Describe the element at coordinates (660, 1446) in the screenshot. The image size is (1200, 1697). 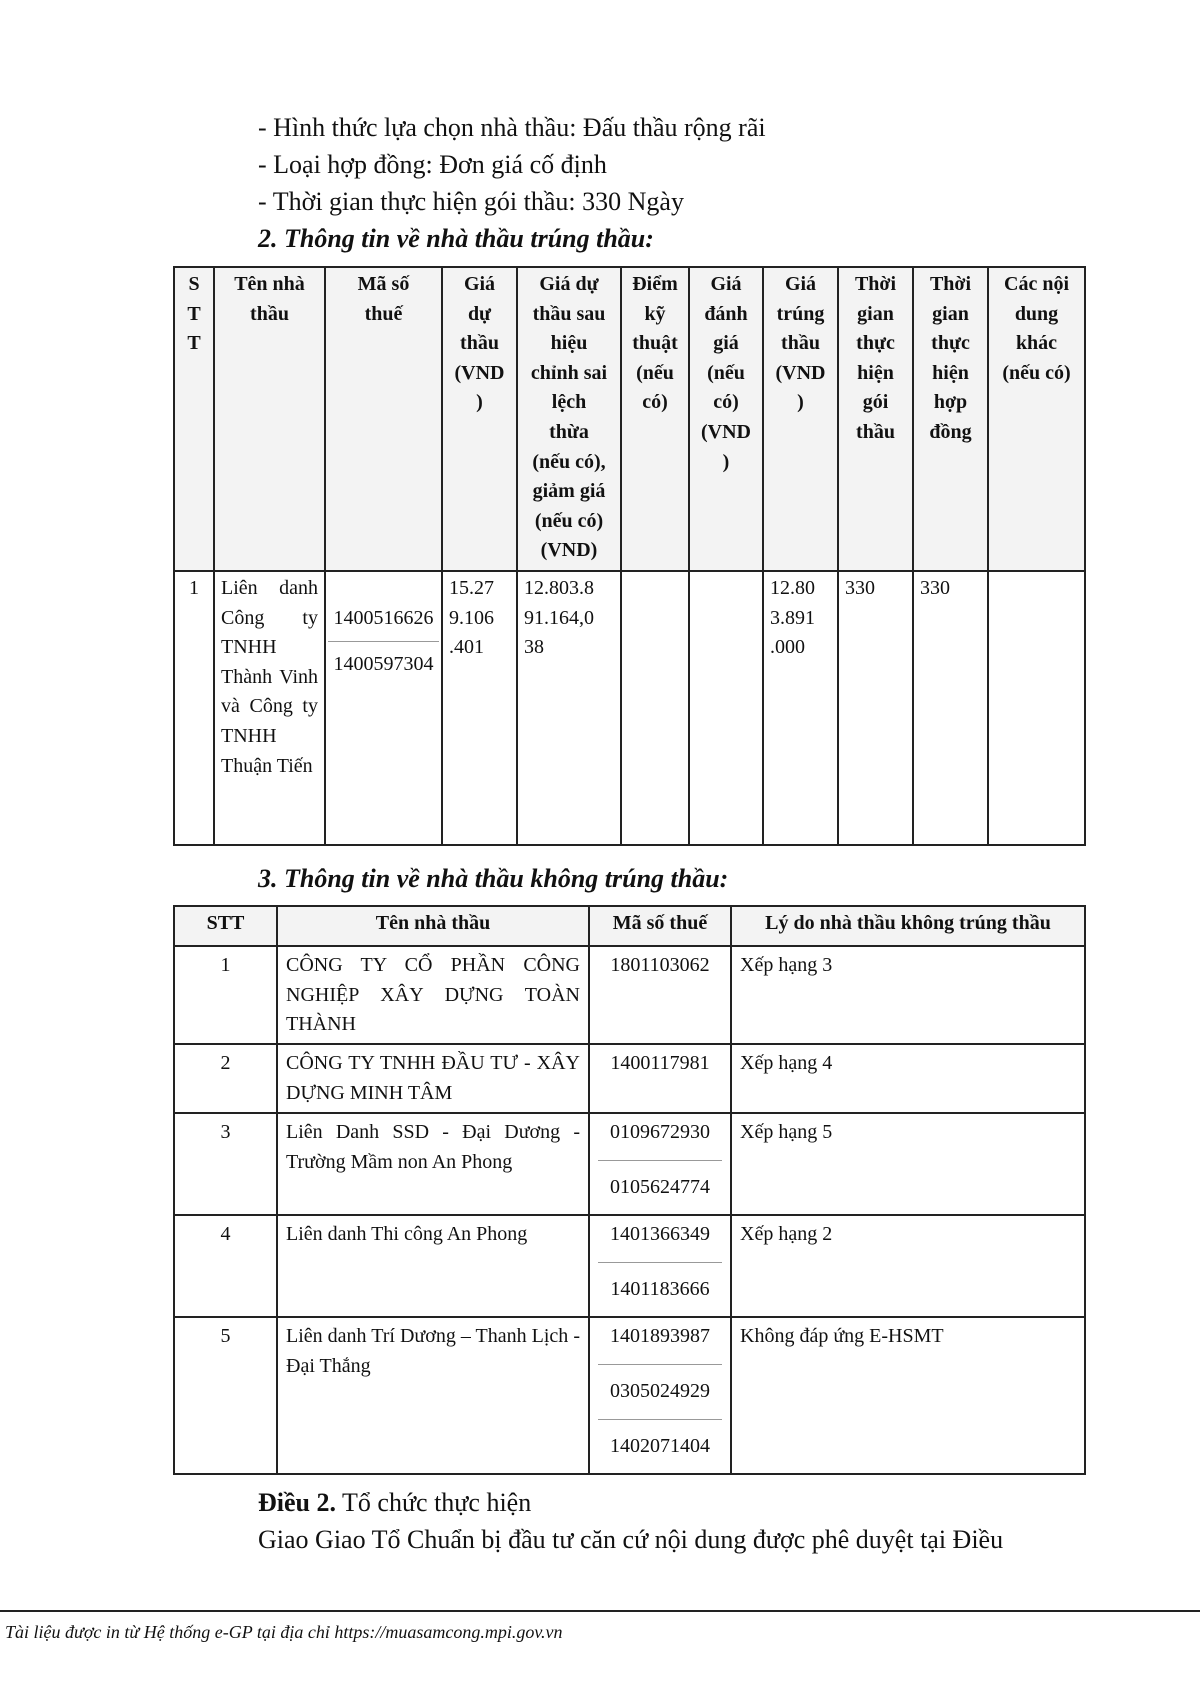
I see `tax-code: 1402071404` at that location.